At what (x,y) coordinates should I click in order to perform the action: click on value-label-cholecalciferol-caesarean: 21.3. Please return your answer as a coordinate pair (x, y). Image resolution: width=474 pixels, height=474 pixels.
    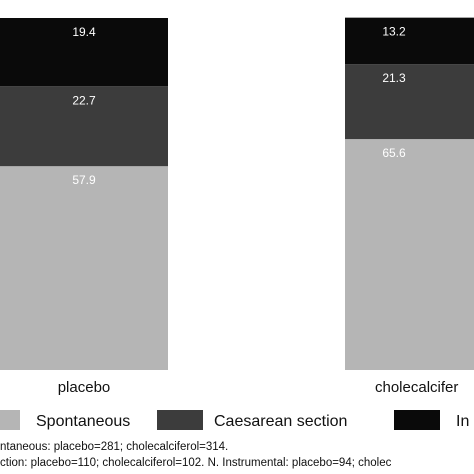
    Looking at the image, I should click on (394, 78).